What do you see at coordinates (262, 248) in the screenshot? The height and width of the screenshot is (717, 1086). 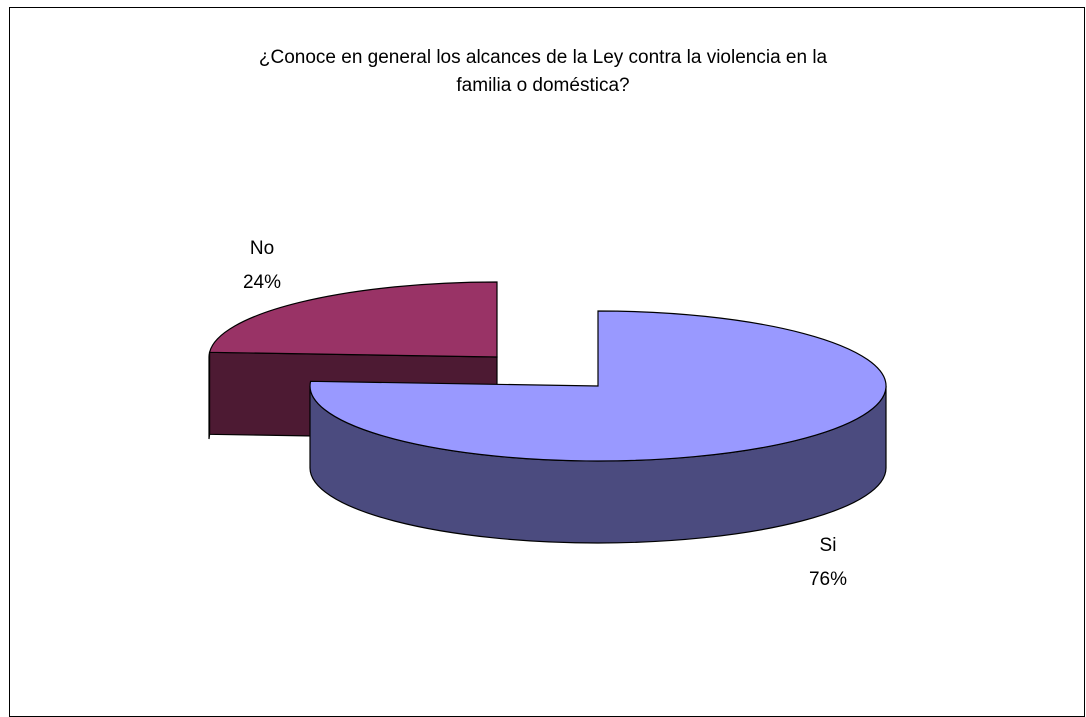 I see `pie-label-no-name: No` at bounding box center [262, 248].